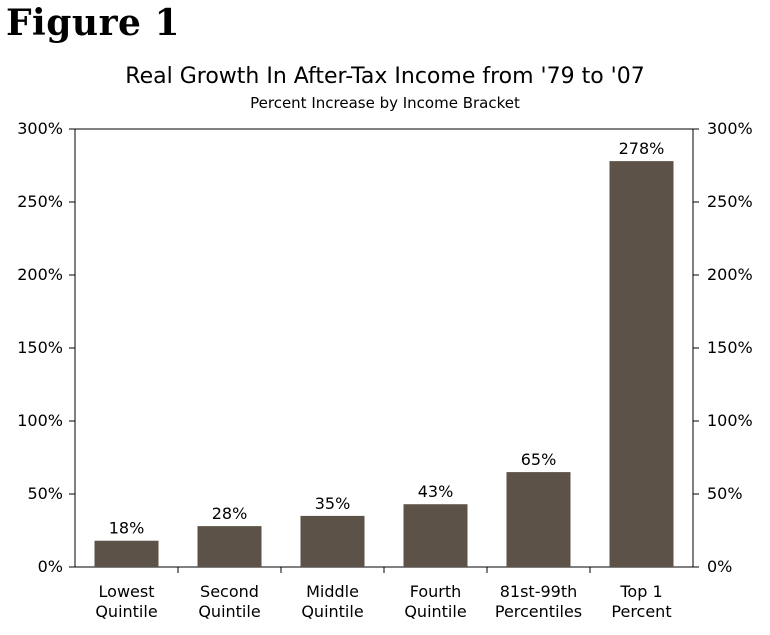  What do you see at coordinates (50, 566) in the screenshot?
I see `y-tick-label-left: 0%` at bounding box center [50, 566].